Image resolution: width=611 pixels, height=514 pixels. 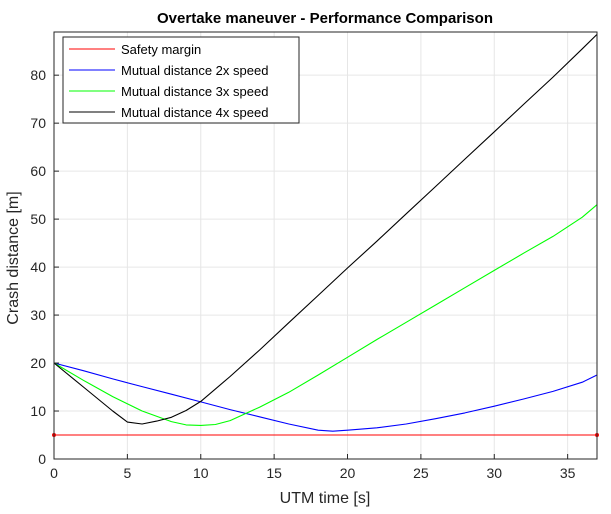 What do you see at coordinates (325, 397) in the screenshot?
I see `series-line` at bounding box center [325, 397].